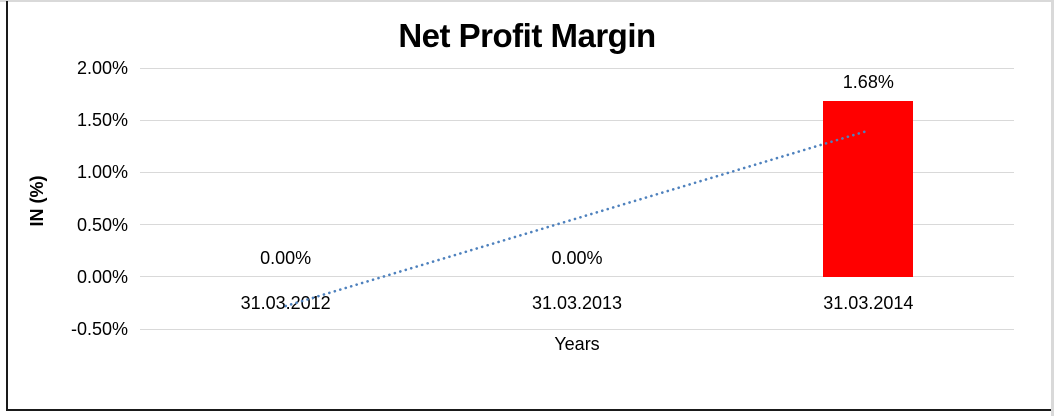 The image size is (1054, 416). I want to click on bar-31.03.2014, so click(868, 189).